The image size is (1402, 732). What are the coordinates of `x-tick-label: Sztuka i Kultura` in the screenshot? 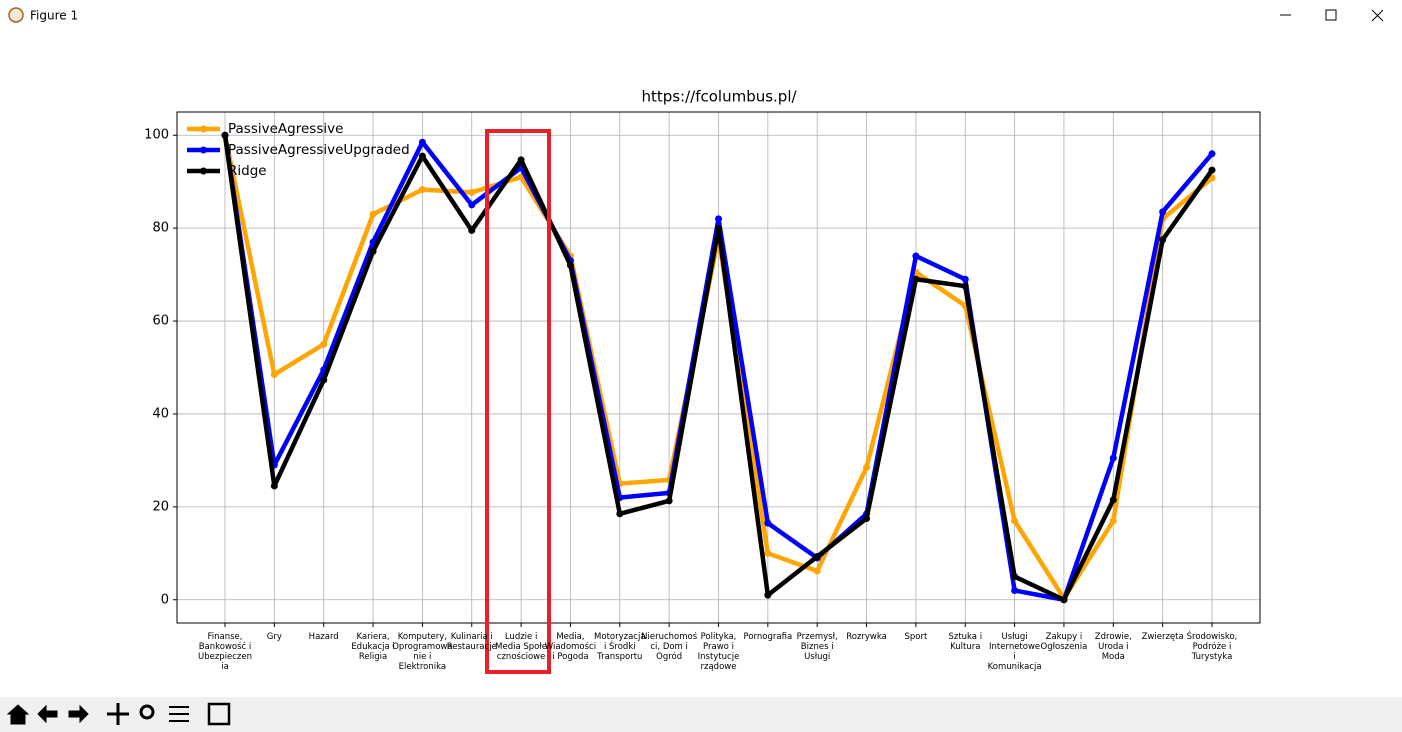 It's located at (965, 642).